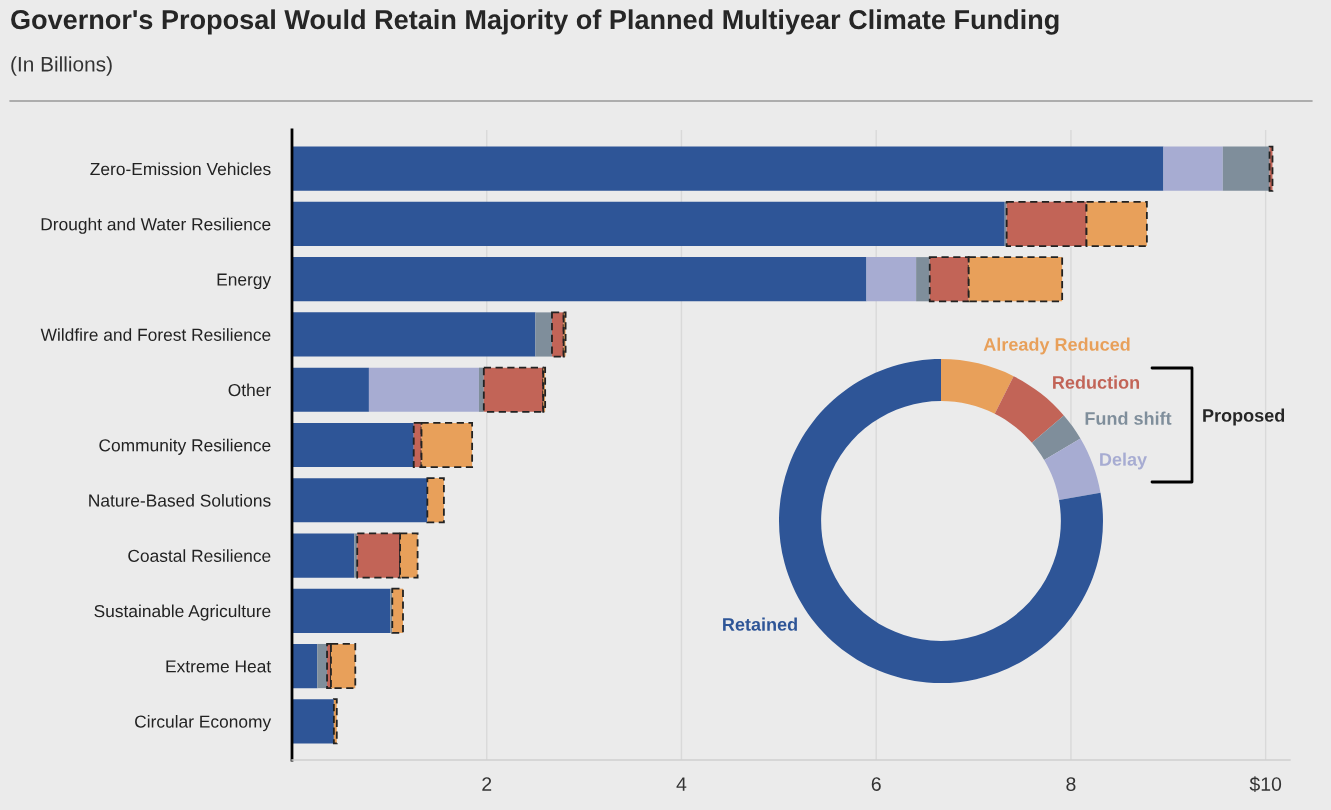 Image resolution: width=1331 pixels, height=810 pixels. I want to click on x-tick-label: $10, so click(1265, 784).